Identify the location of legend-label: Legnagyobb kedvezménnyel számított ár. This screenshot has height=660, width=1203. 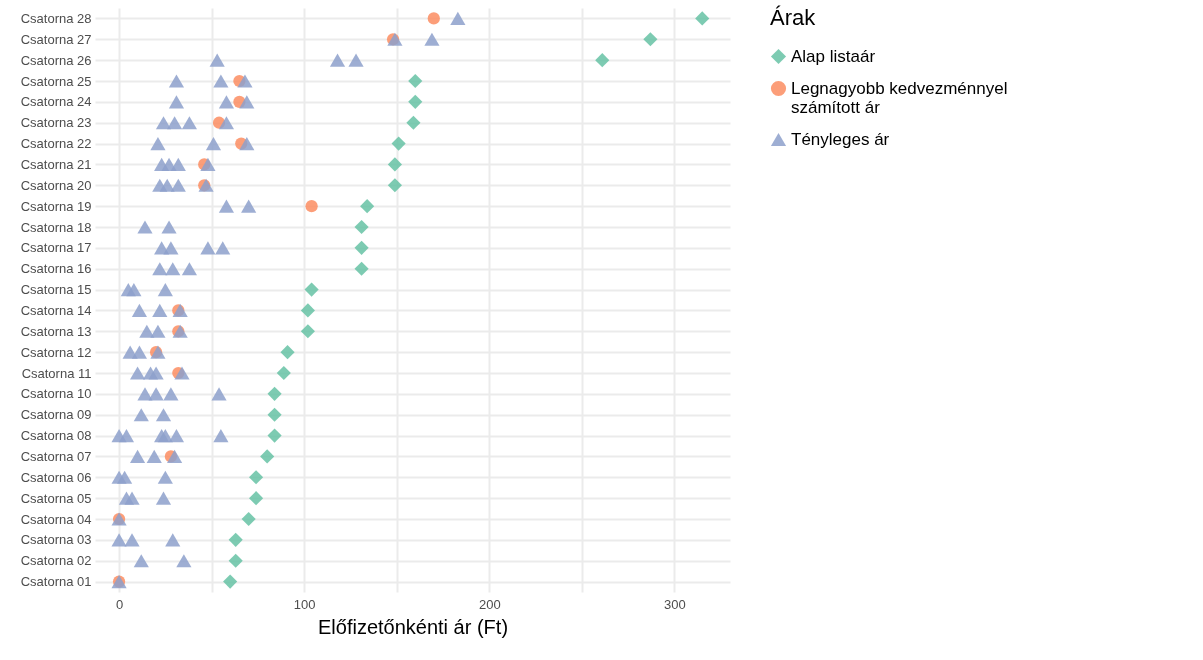
(899, 97).